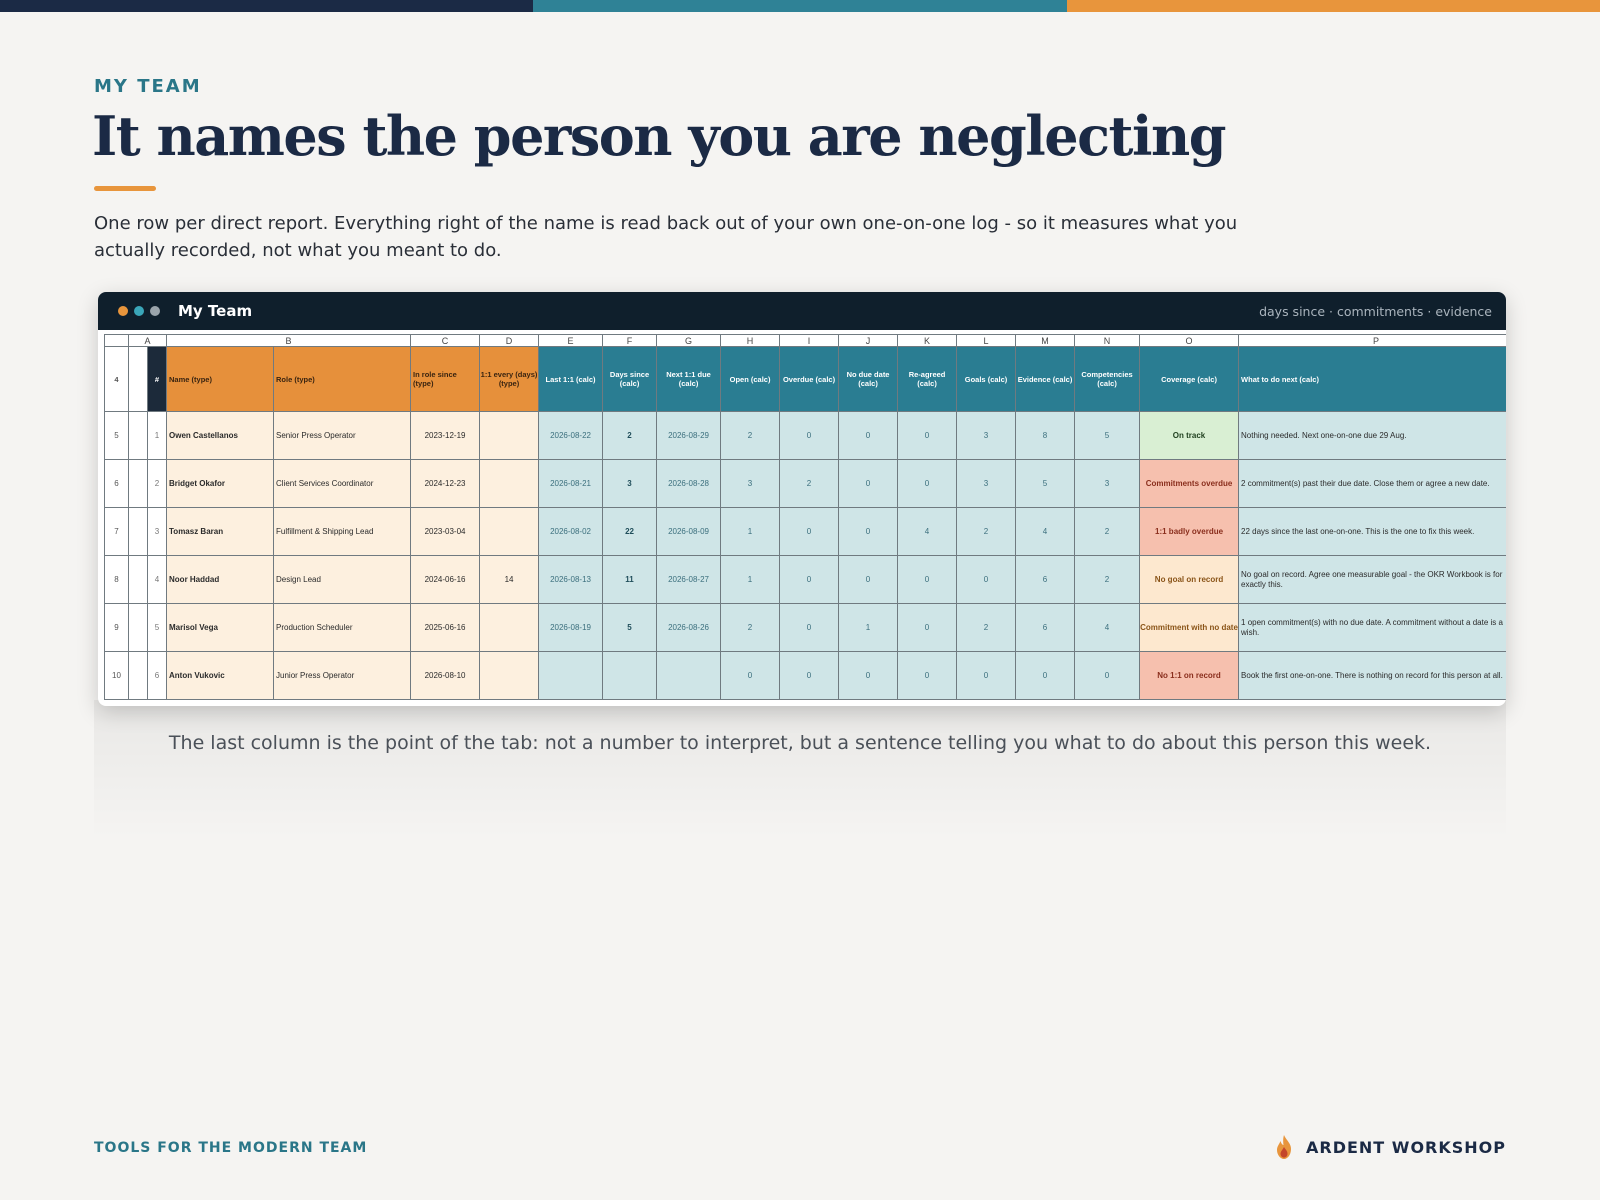  What do you see at coordinates (986, 379) in the screenshot?
I see `header-goals: Goals (calc)` at bounding box center [986, 379].